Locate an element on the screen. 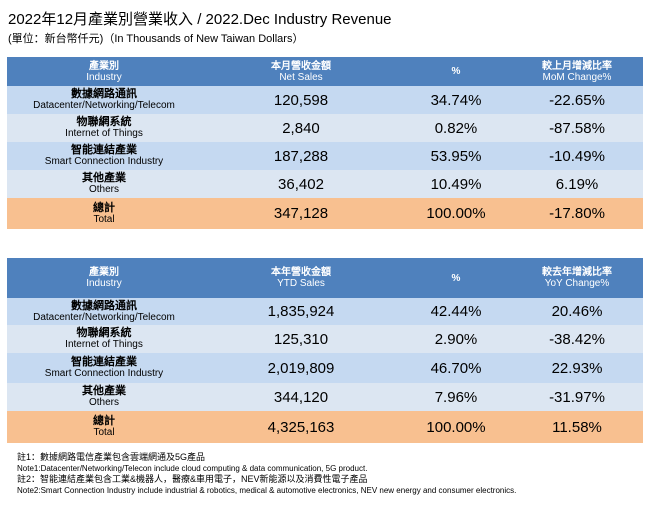  table-row: 物聯網系統 Internet of Things 2,840 0.82% -87.58% is located at coordinates (325, 128).